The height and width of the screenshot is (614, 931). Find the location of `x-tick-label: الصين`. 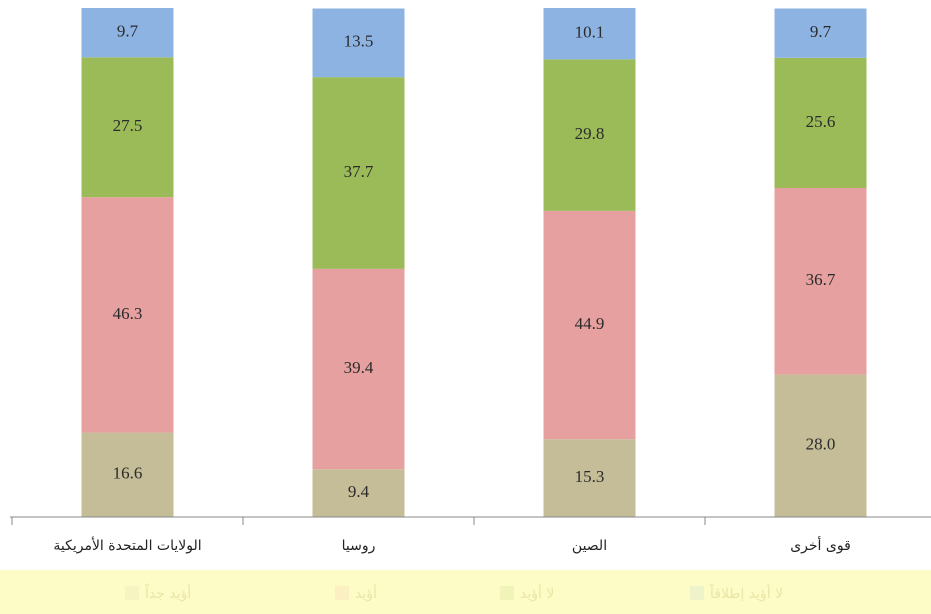

x-tick-label: الصين is located at coordinates (589, 546).